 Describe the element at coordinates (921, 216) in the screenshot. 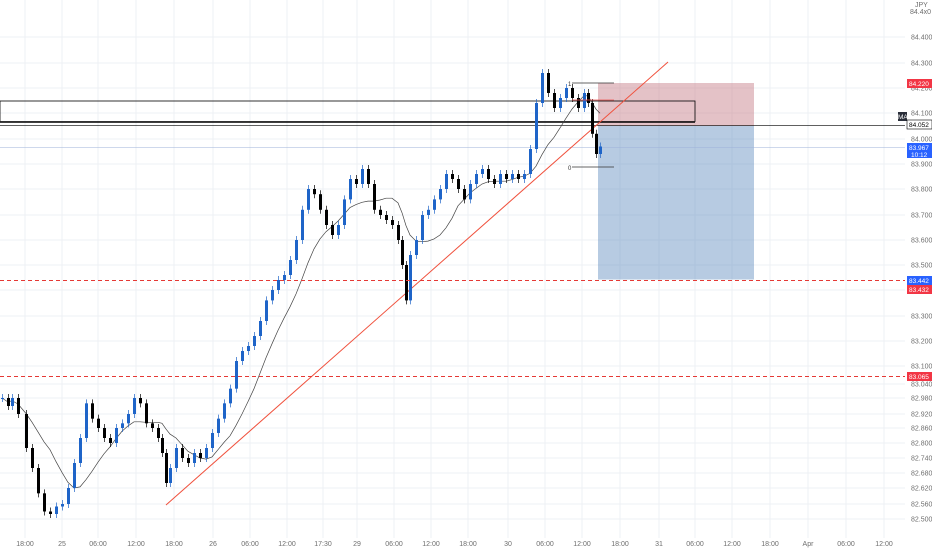

I see `y-tick-7: 83.700` at that location.